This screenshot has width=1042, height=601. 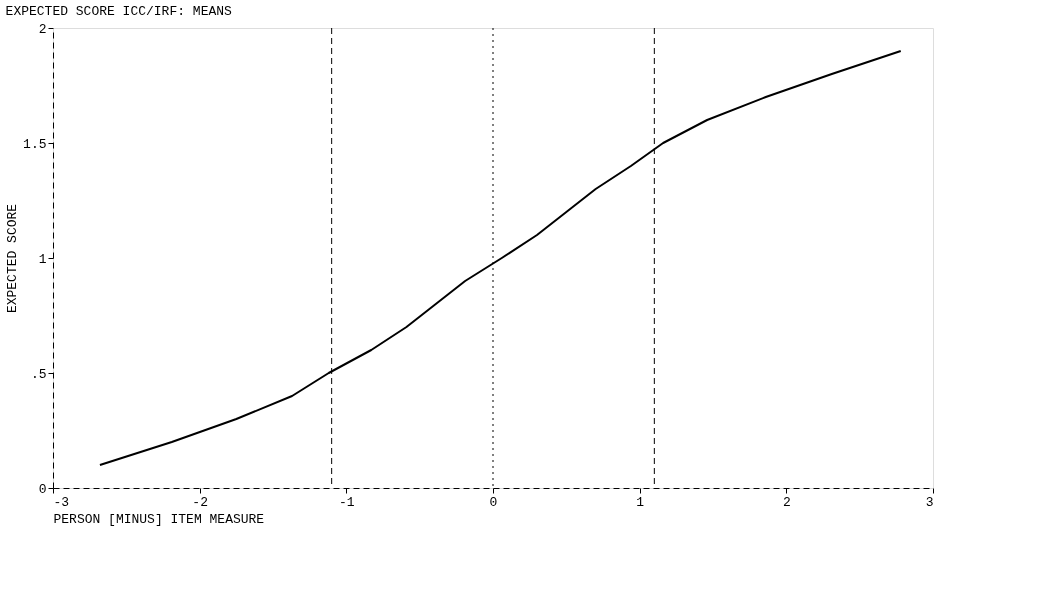 What do you see at coordinates (493, 502) in the screenshot?
I see `x-tick-label: 0` at bounding box center [493, 502].